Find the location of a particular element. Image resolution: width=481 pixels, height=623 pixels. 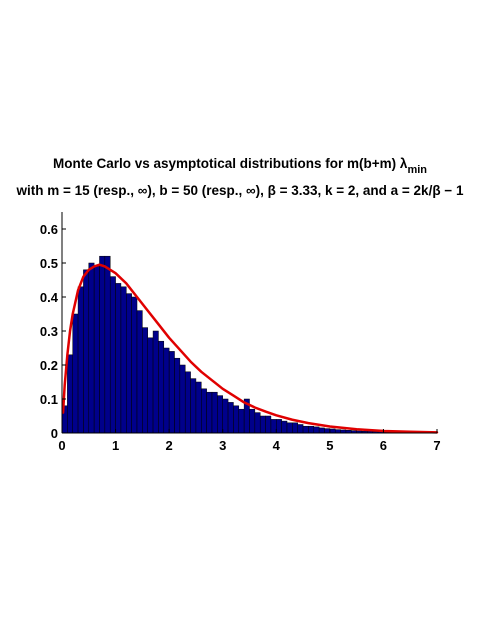

y-tick-label: 0.3 is located at coordinates (49, 331).